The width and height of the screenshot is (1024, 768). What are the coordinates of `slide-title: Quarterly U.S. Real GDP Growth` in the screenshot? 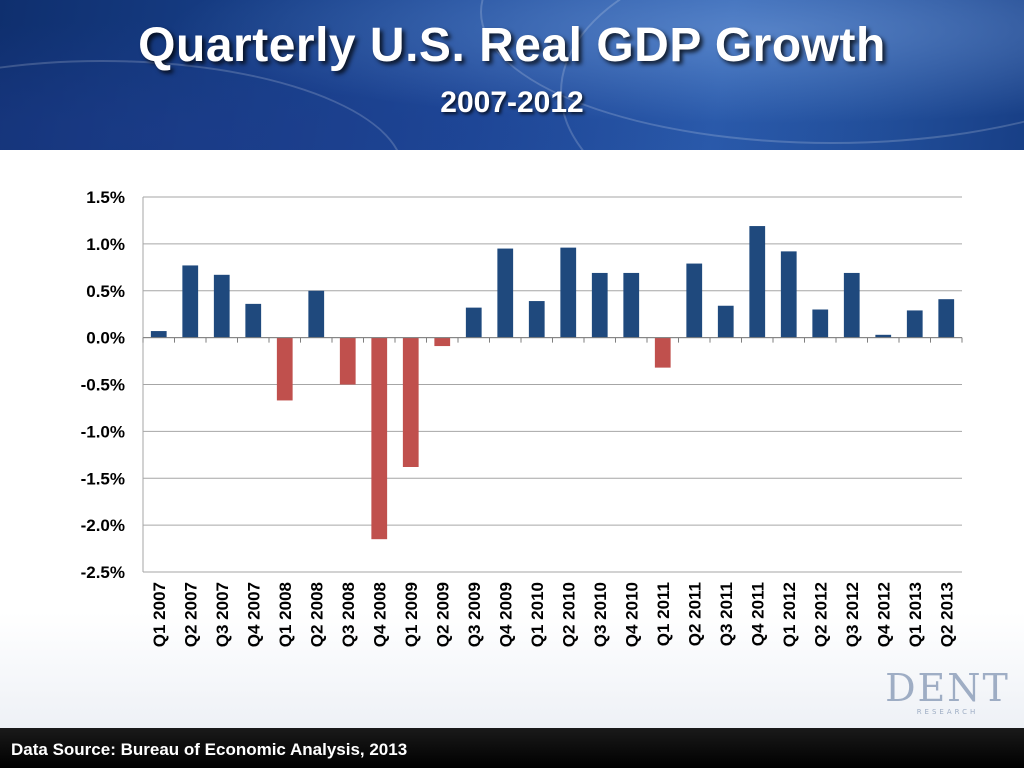 It's located at (512, 45).